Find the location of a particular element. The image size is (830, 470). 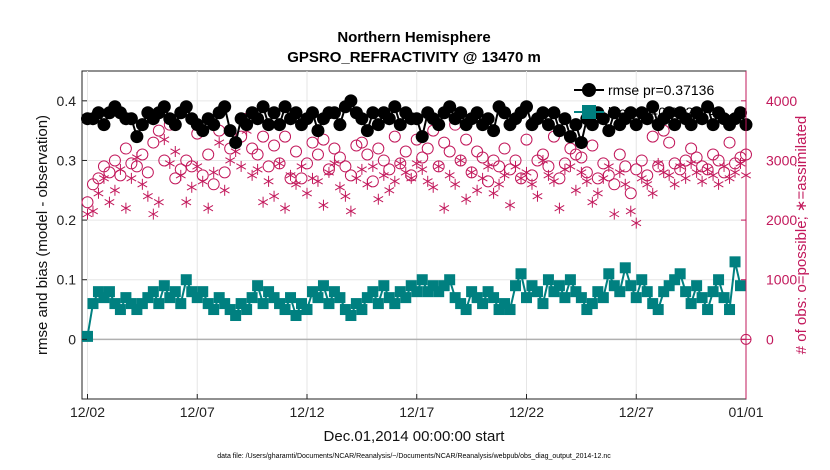

y-tick-label-left: 0.4 is located at coordinates (67, 101).